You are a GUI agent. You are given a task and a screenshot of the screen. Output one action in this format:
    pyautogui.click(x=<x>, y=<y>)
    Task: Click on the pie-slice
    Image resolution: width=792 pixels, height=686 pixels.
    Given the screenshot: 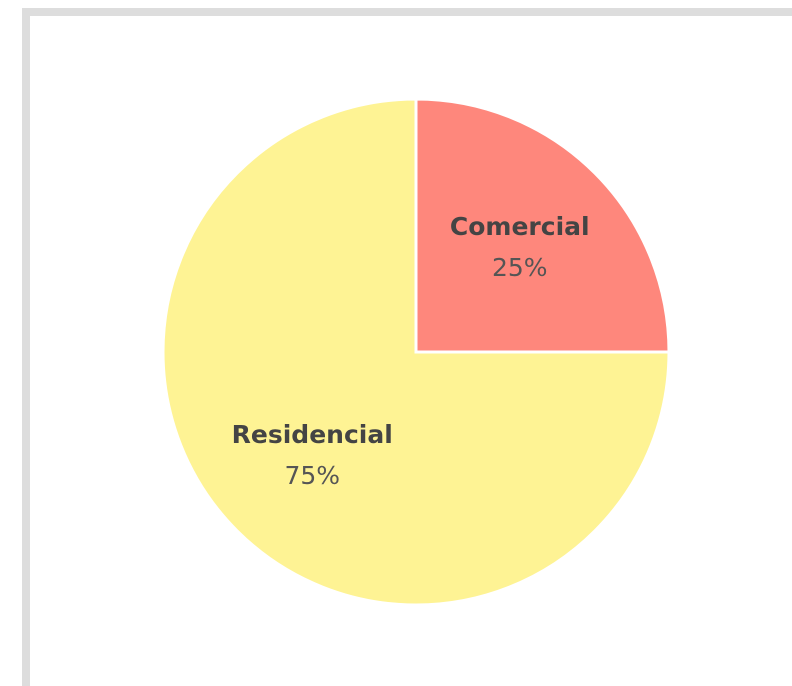 What is the action you would take?
    pyautogui.click(x=542, y=225)
    